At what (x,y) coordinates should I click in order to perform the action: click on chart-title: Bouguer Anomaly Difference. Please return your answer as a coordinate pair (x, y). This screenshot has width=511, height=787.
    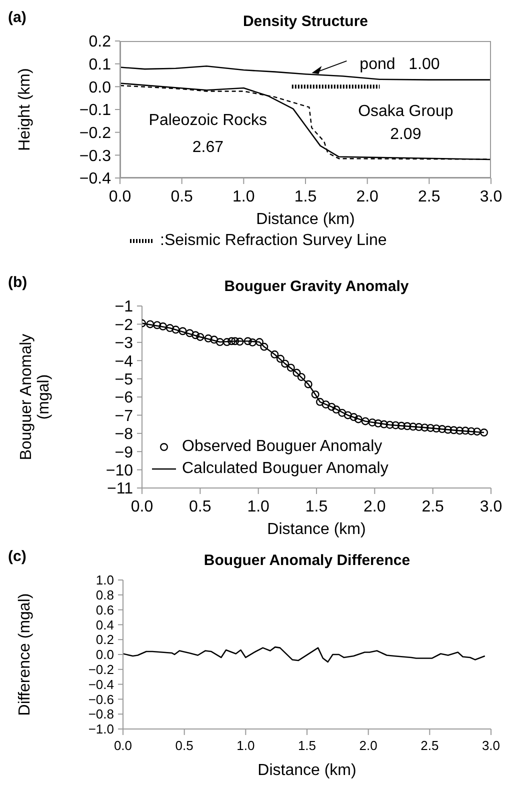
    Looking at the image, I should click on (307, 560).